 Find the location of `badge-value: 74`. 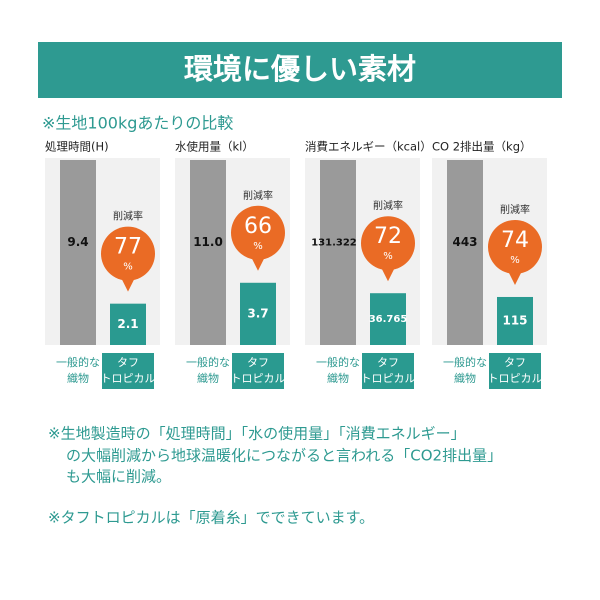

badge-value: 74 is located at coordinates (515, 240).